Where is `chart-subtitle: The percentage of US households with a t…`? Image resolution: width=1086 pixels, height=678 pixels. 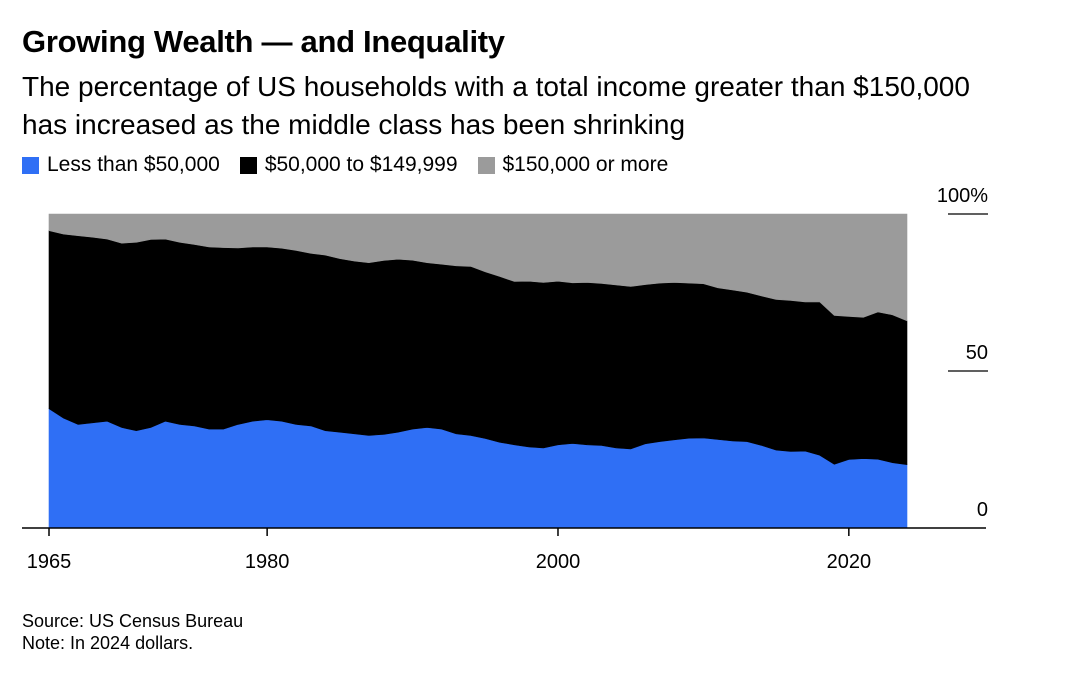
chart-subtitle: The percentage of US households with a t… is located at coordinates (496, 105).